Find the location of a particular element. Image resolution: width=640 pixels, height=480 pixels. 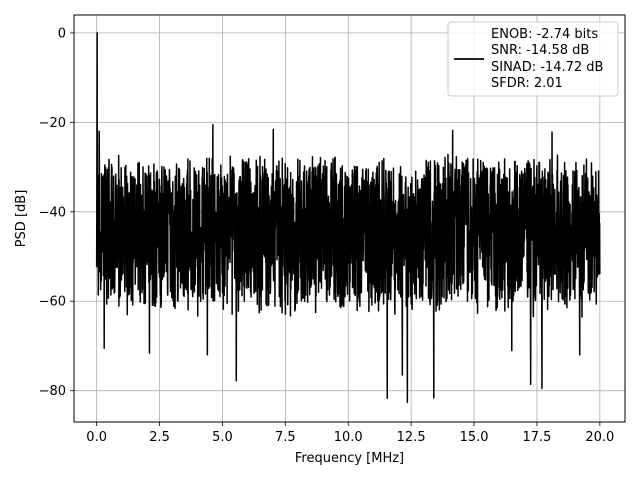

x-tick-label: 2.5 is located at coordinates (159, 437).